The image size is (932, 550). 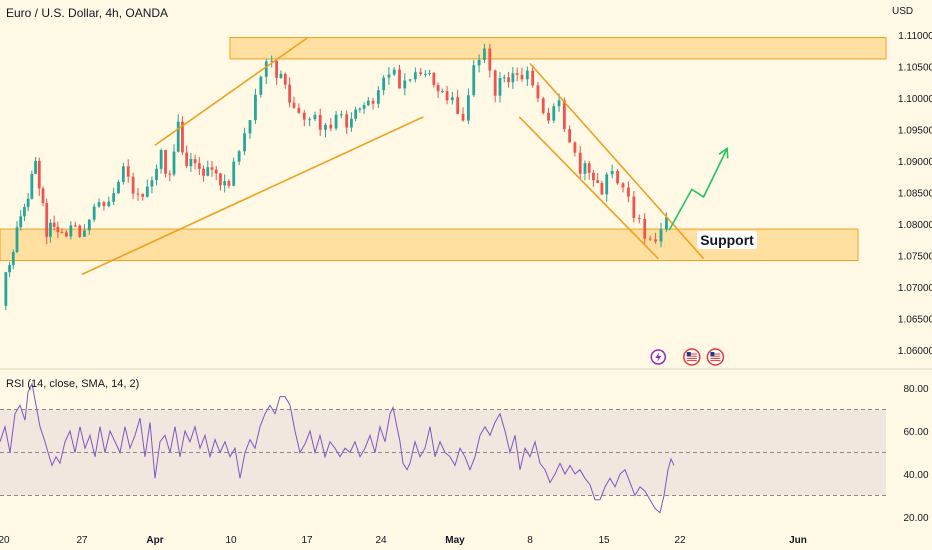 I want to click on date-tick-label: Jun, so click(x=798, y=540).